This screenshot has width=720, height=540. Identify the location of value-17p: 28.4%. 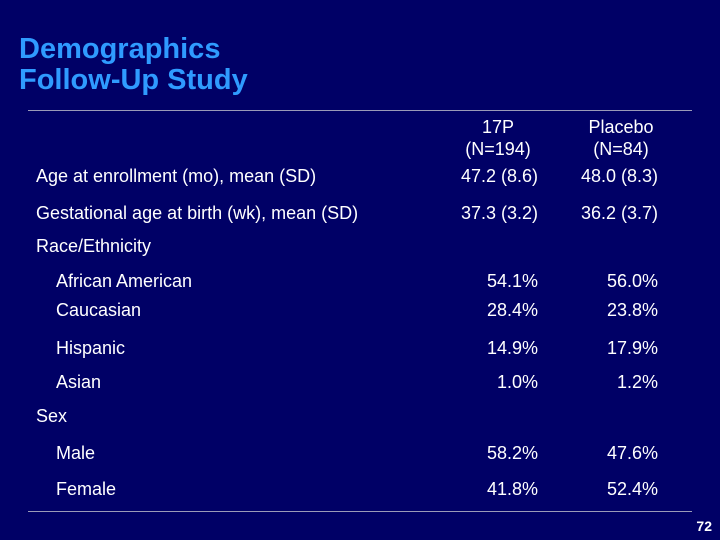
(512, 310).